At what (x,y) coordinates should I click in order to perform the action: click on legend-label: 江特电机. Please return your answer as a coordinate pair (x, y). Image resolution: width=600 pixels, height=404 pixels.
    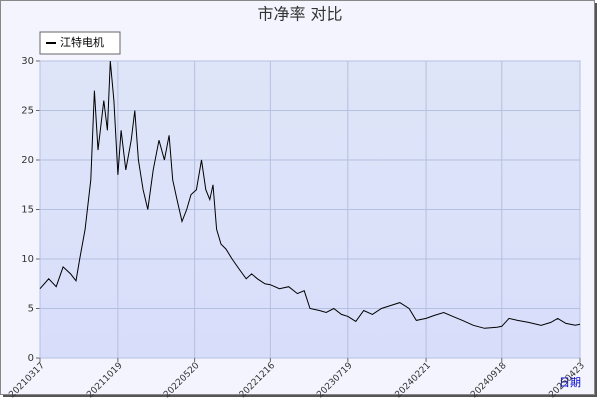
    Looking at the image, I should click on (82, 42).